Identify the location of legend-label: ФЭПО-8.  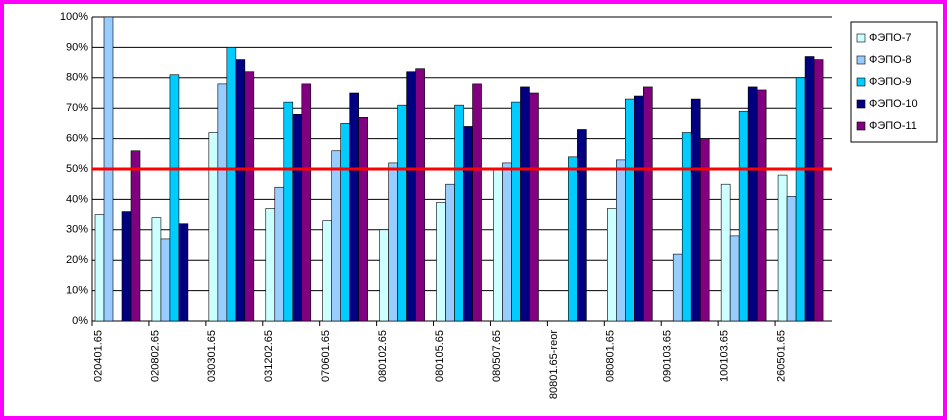
(890, 60).